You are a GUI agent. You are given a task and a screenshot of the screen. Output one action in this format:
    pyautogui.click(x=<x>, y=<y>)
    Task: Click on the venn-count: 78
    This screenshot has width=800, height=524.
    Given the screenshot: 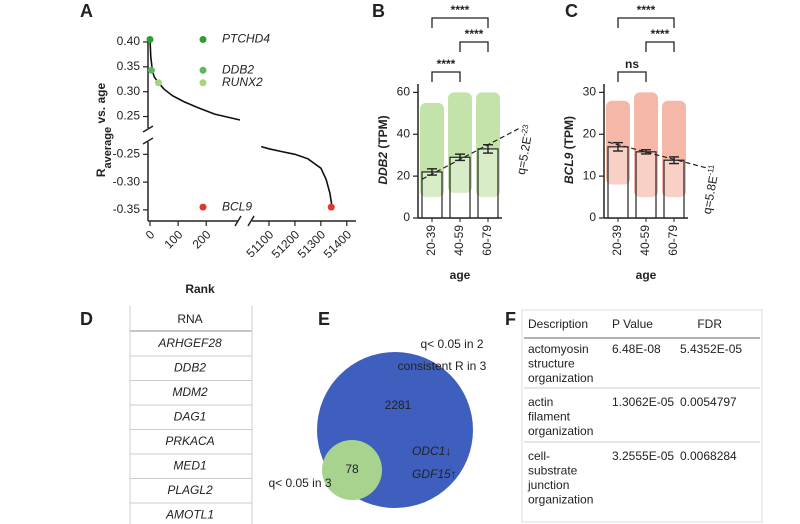 What is the action you would take?
    pyautogui.click(x=352, y=469)
    